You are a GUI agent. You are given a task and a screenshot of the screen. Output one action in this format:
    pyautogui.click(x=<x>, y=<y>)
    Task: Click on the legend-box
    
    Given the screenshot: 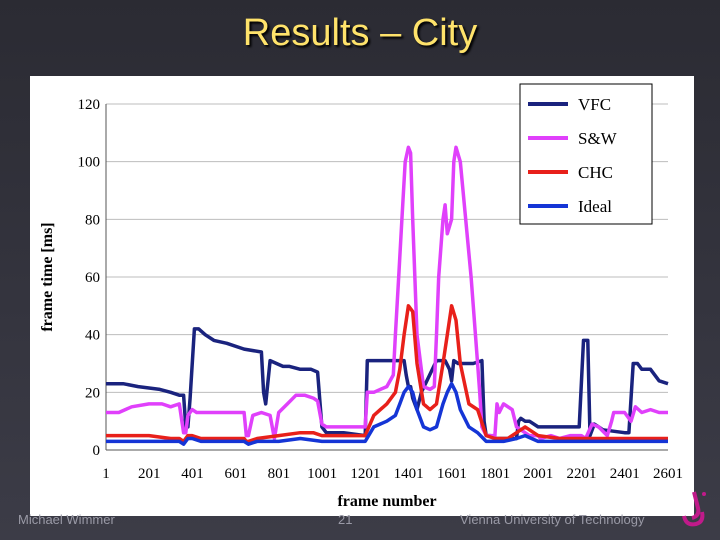 What is the action you would take?
    pyautogui.click(x=586, y=154)
    